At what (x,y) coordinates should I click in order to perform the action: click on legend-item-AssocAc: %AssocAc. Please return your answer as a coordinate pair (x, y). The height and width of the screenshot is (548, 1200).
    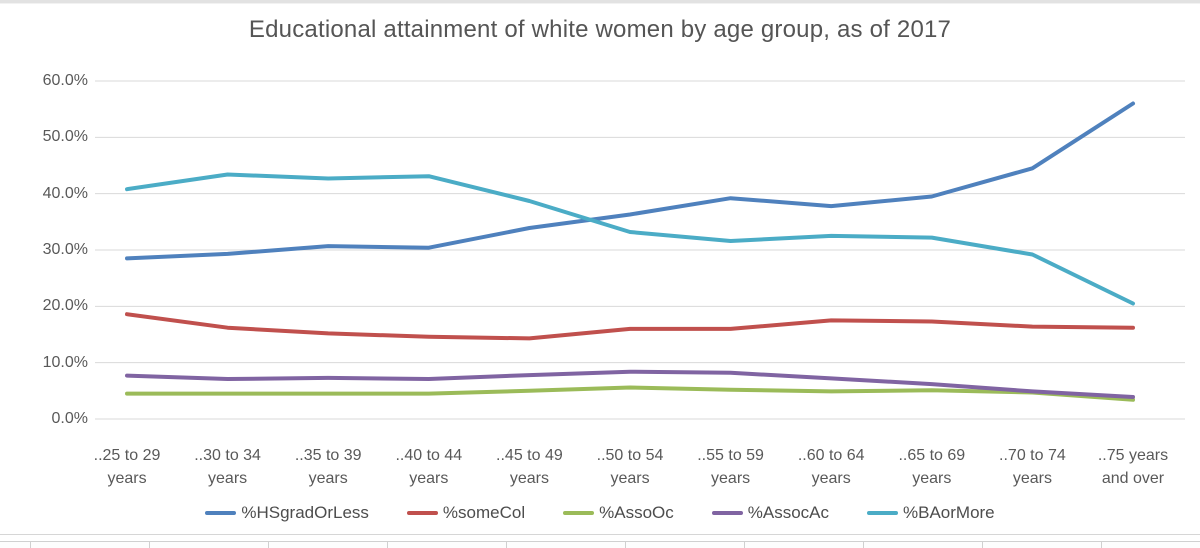
    Looking at the image, I should click on (770, 513).